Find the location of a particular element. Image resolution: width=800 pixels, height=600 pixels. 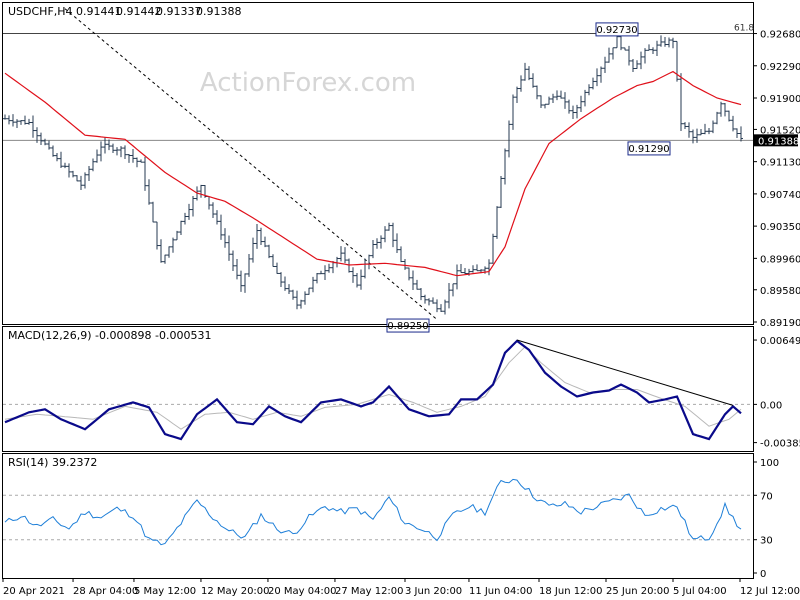

price-y-tick-label: 0.89960 is located at coordinates (780, 259).